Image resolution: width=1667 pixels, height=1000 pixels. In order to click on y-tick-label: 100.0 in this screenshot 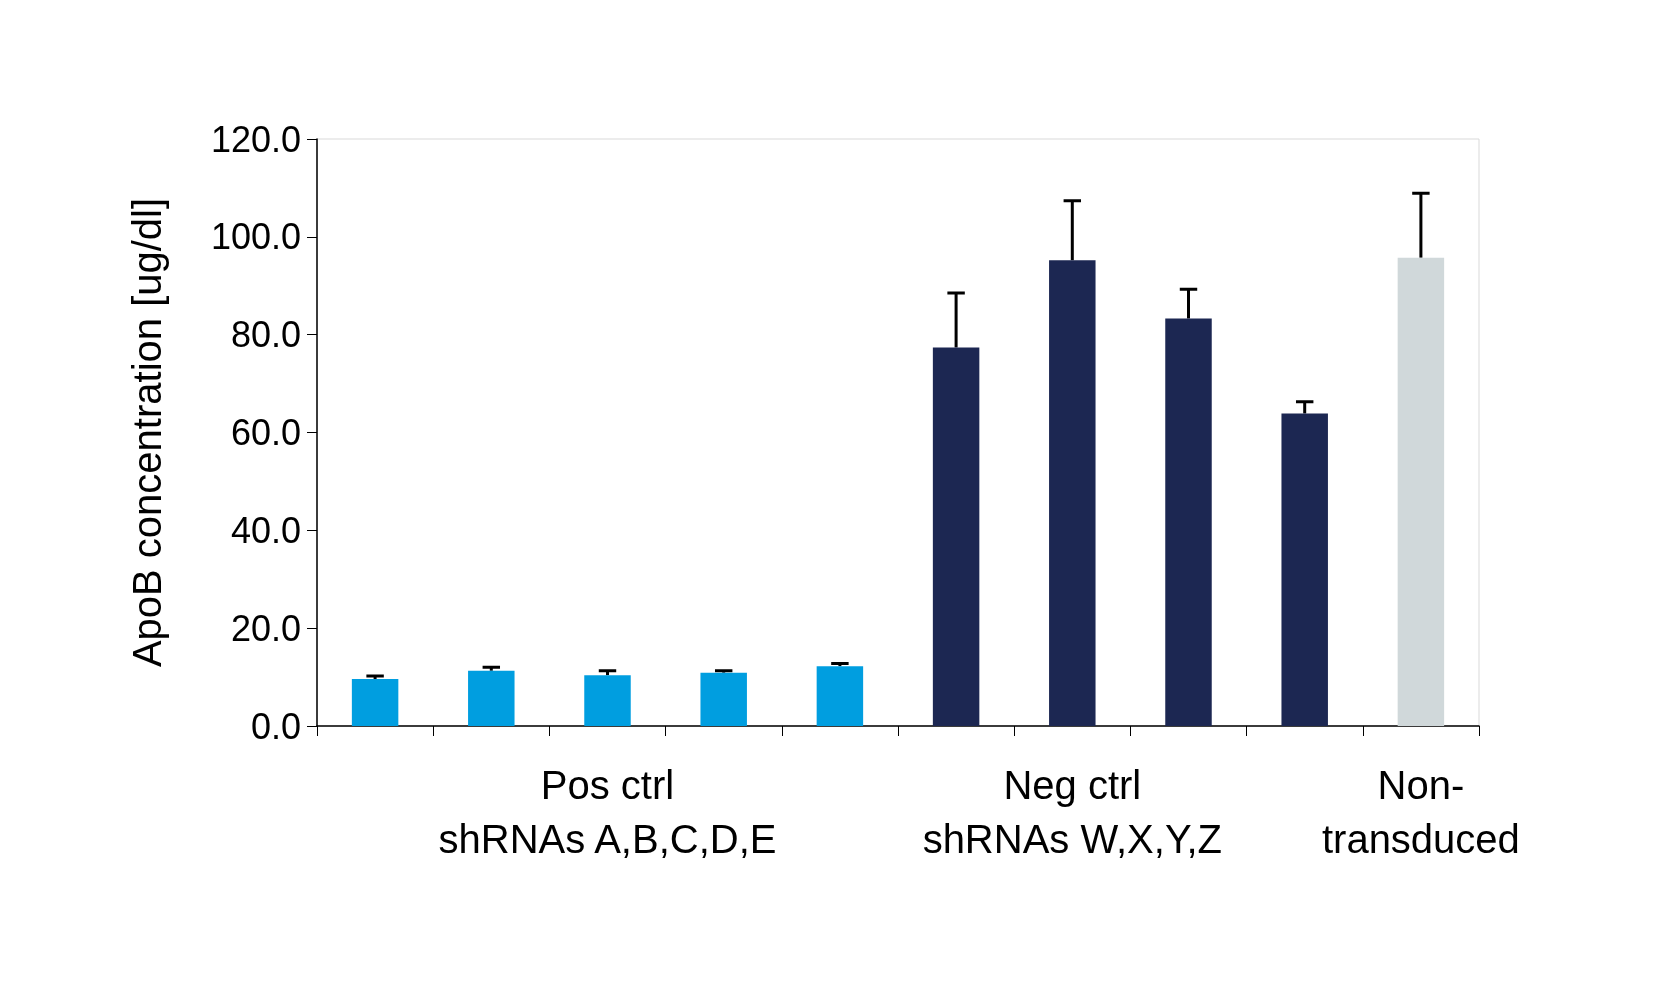, I will do `click(255, 237)`.